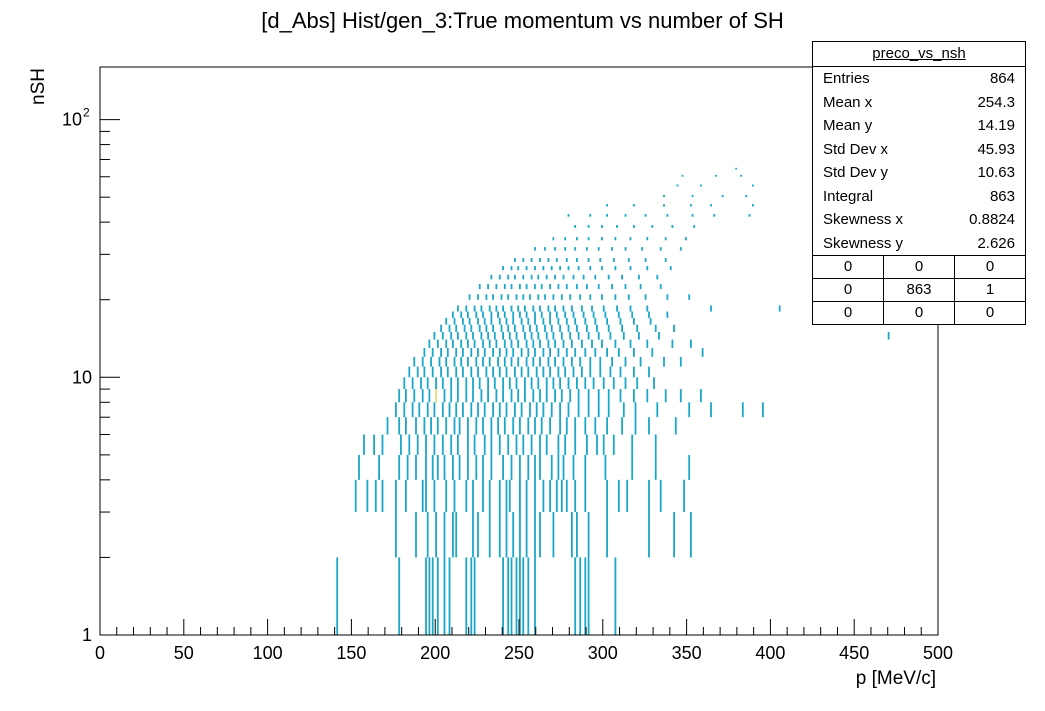  What do you see at coordinates (848, 125) in the screenshot?
I see `stats-label: Mean y` at bounding box center [848, 125].